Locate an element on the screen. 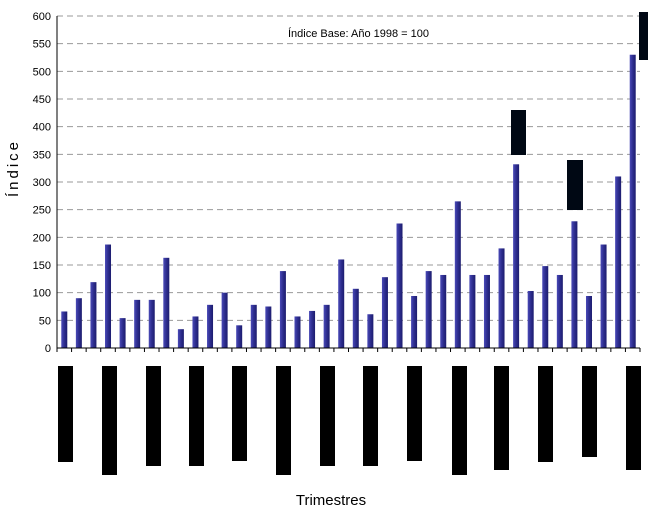  y-tick-label: 150 is located at coordinates (42, 266).